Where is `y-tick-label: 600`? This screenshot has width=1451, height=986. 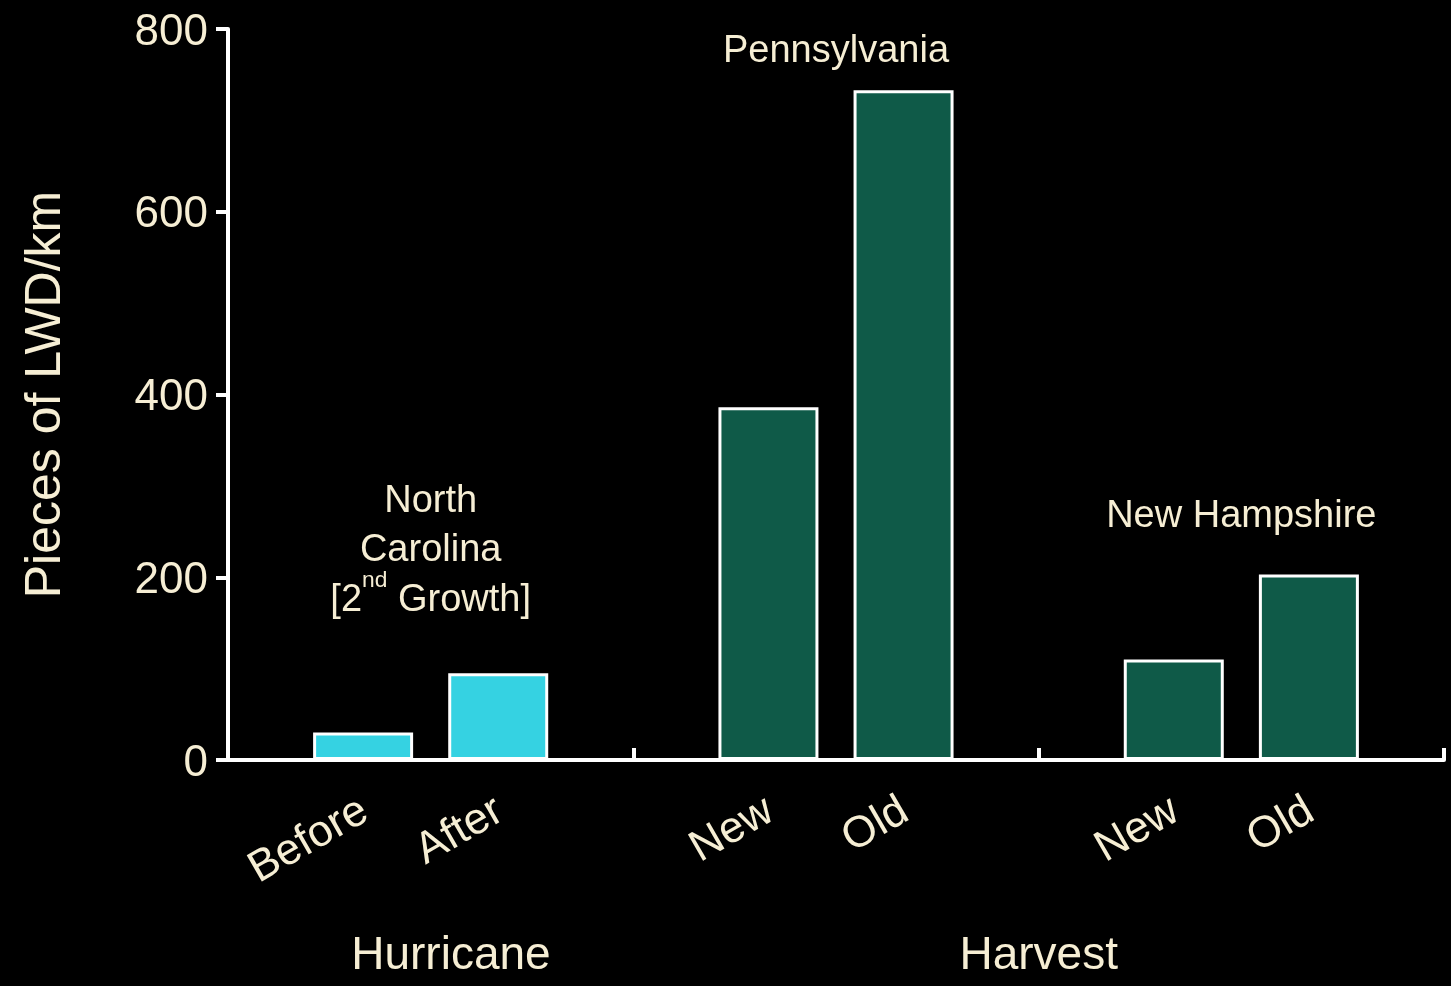
y-tick-label: 600 is located at coordinates (171, 212).